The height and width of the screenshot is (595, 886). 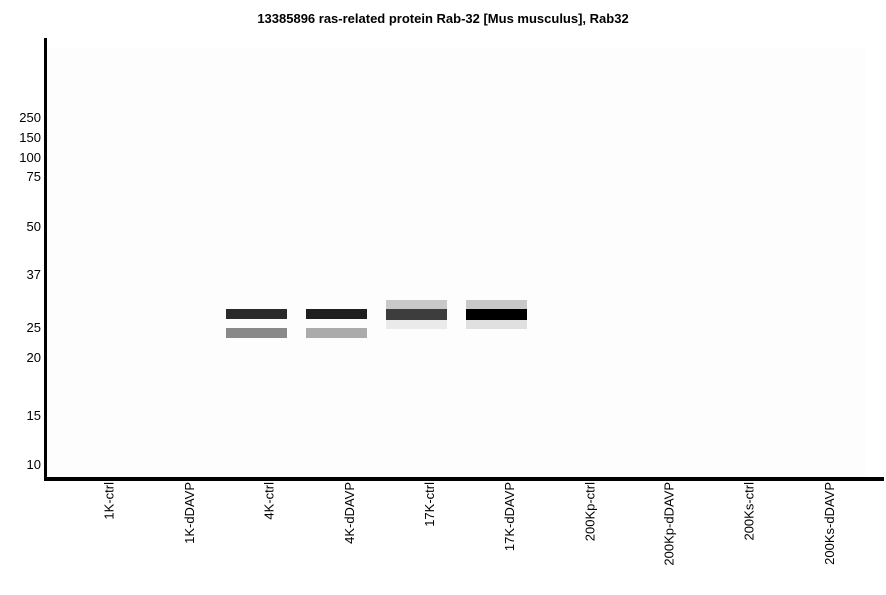 What do you see at coordinates (33, 176) in the screenshot?
I see `y-axis-tick-label: 75` at bounding box center [33, 176].